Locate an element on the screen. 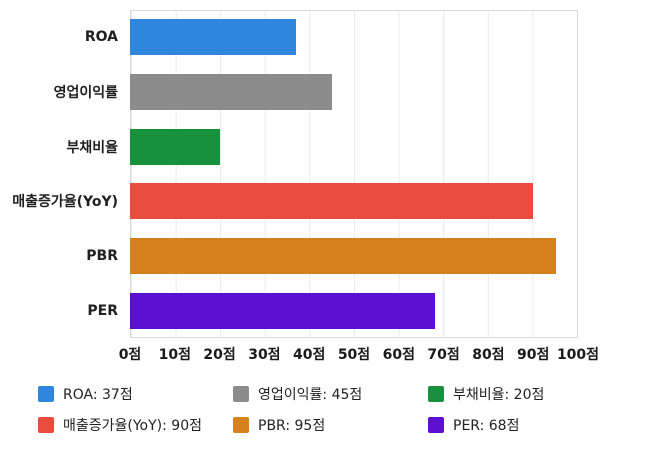 The image size is (650, 450). x-tick-label: 20점 is located at coordinates (219, 355).